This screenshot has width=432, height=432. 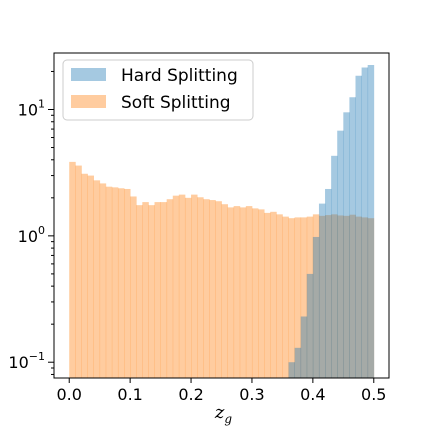 I want to click on y-tick-label: 10⁻¹, so click(x=26, y=361).